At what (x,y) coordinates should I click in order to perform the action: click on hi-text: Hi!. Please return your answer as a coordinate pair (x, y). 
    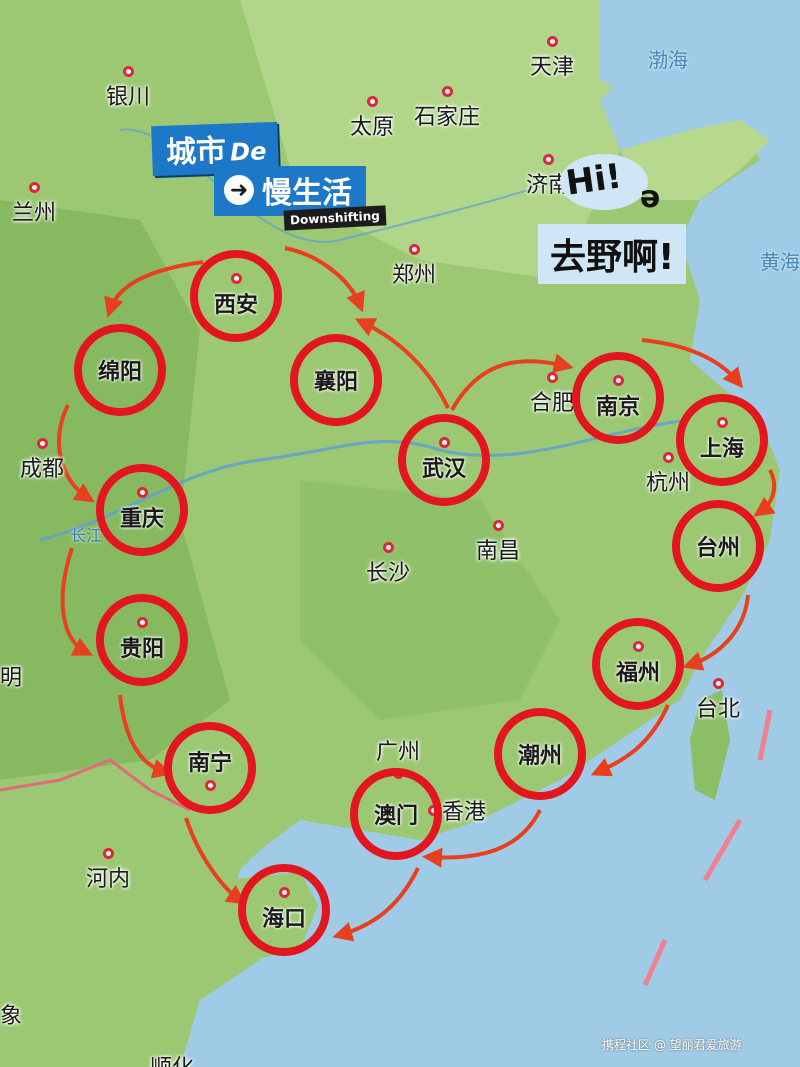
    Looking at the image, I should click on (594, 180).